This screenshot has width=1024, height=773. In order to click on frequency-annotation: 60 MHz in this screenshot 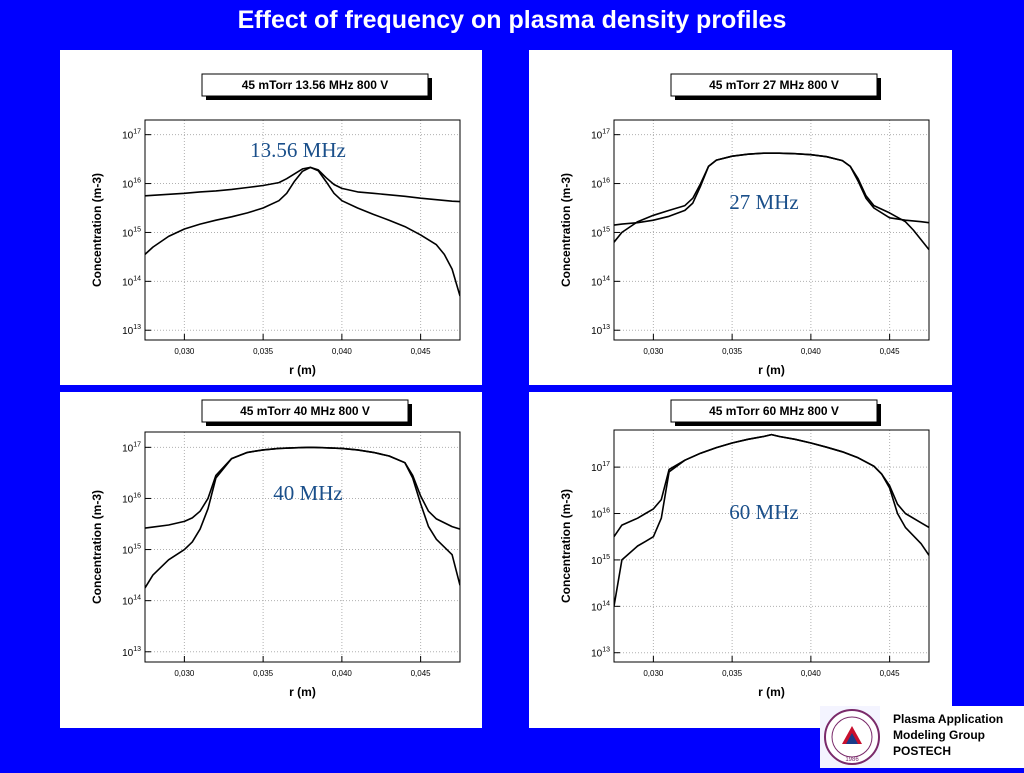, I will do `click(763, 512)`.